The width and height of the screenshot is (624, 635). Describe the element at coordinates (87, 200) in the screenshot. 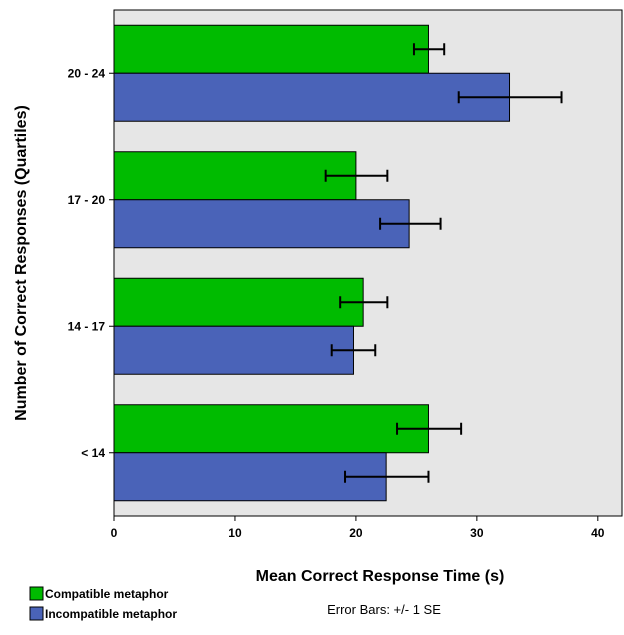

I see `y-tick-label: 17 - 20` at that location.